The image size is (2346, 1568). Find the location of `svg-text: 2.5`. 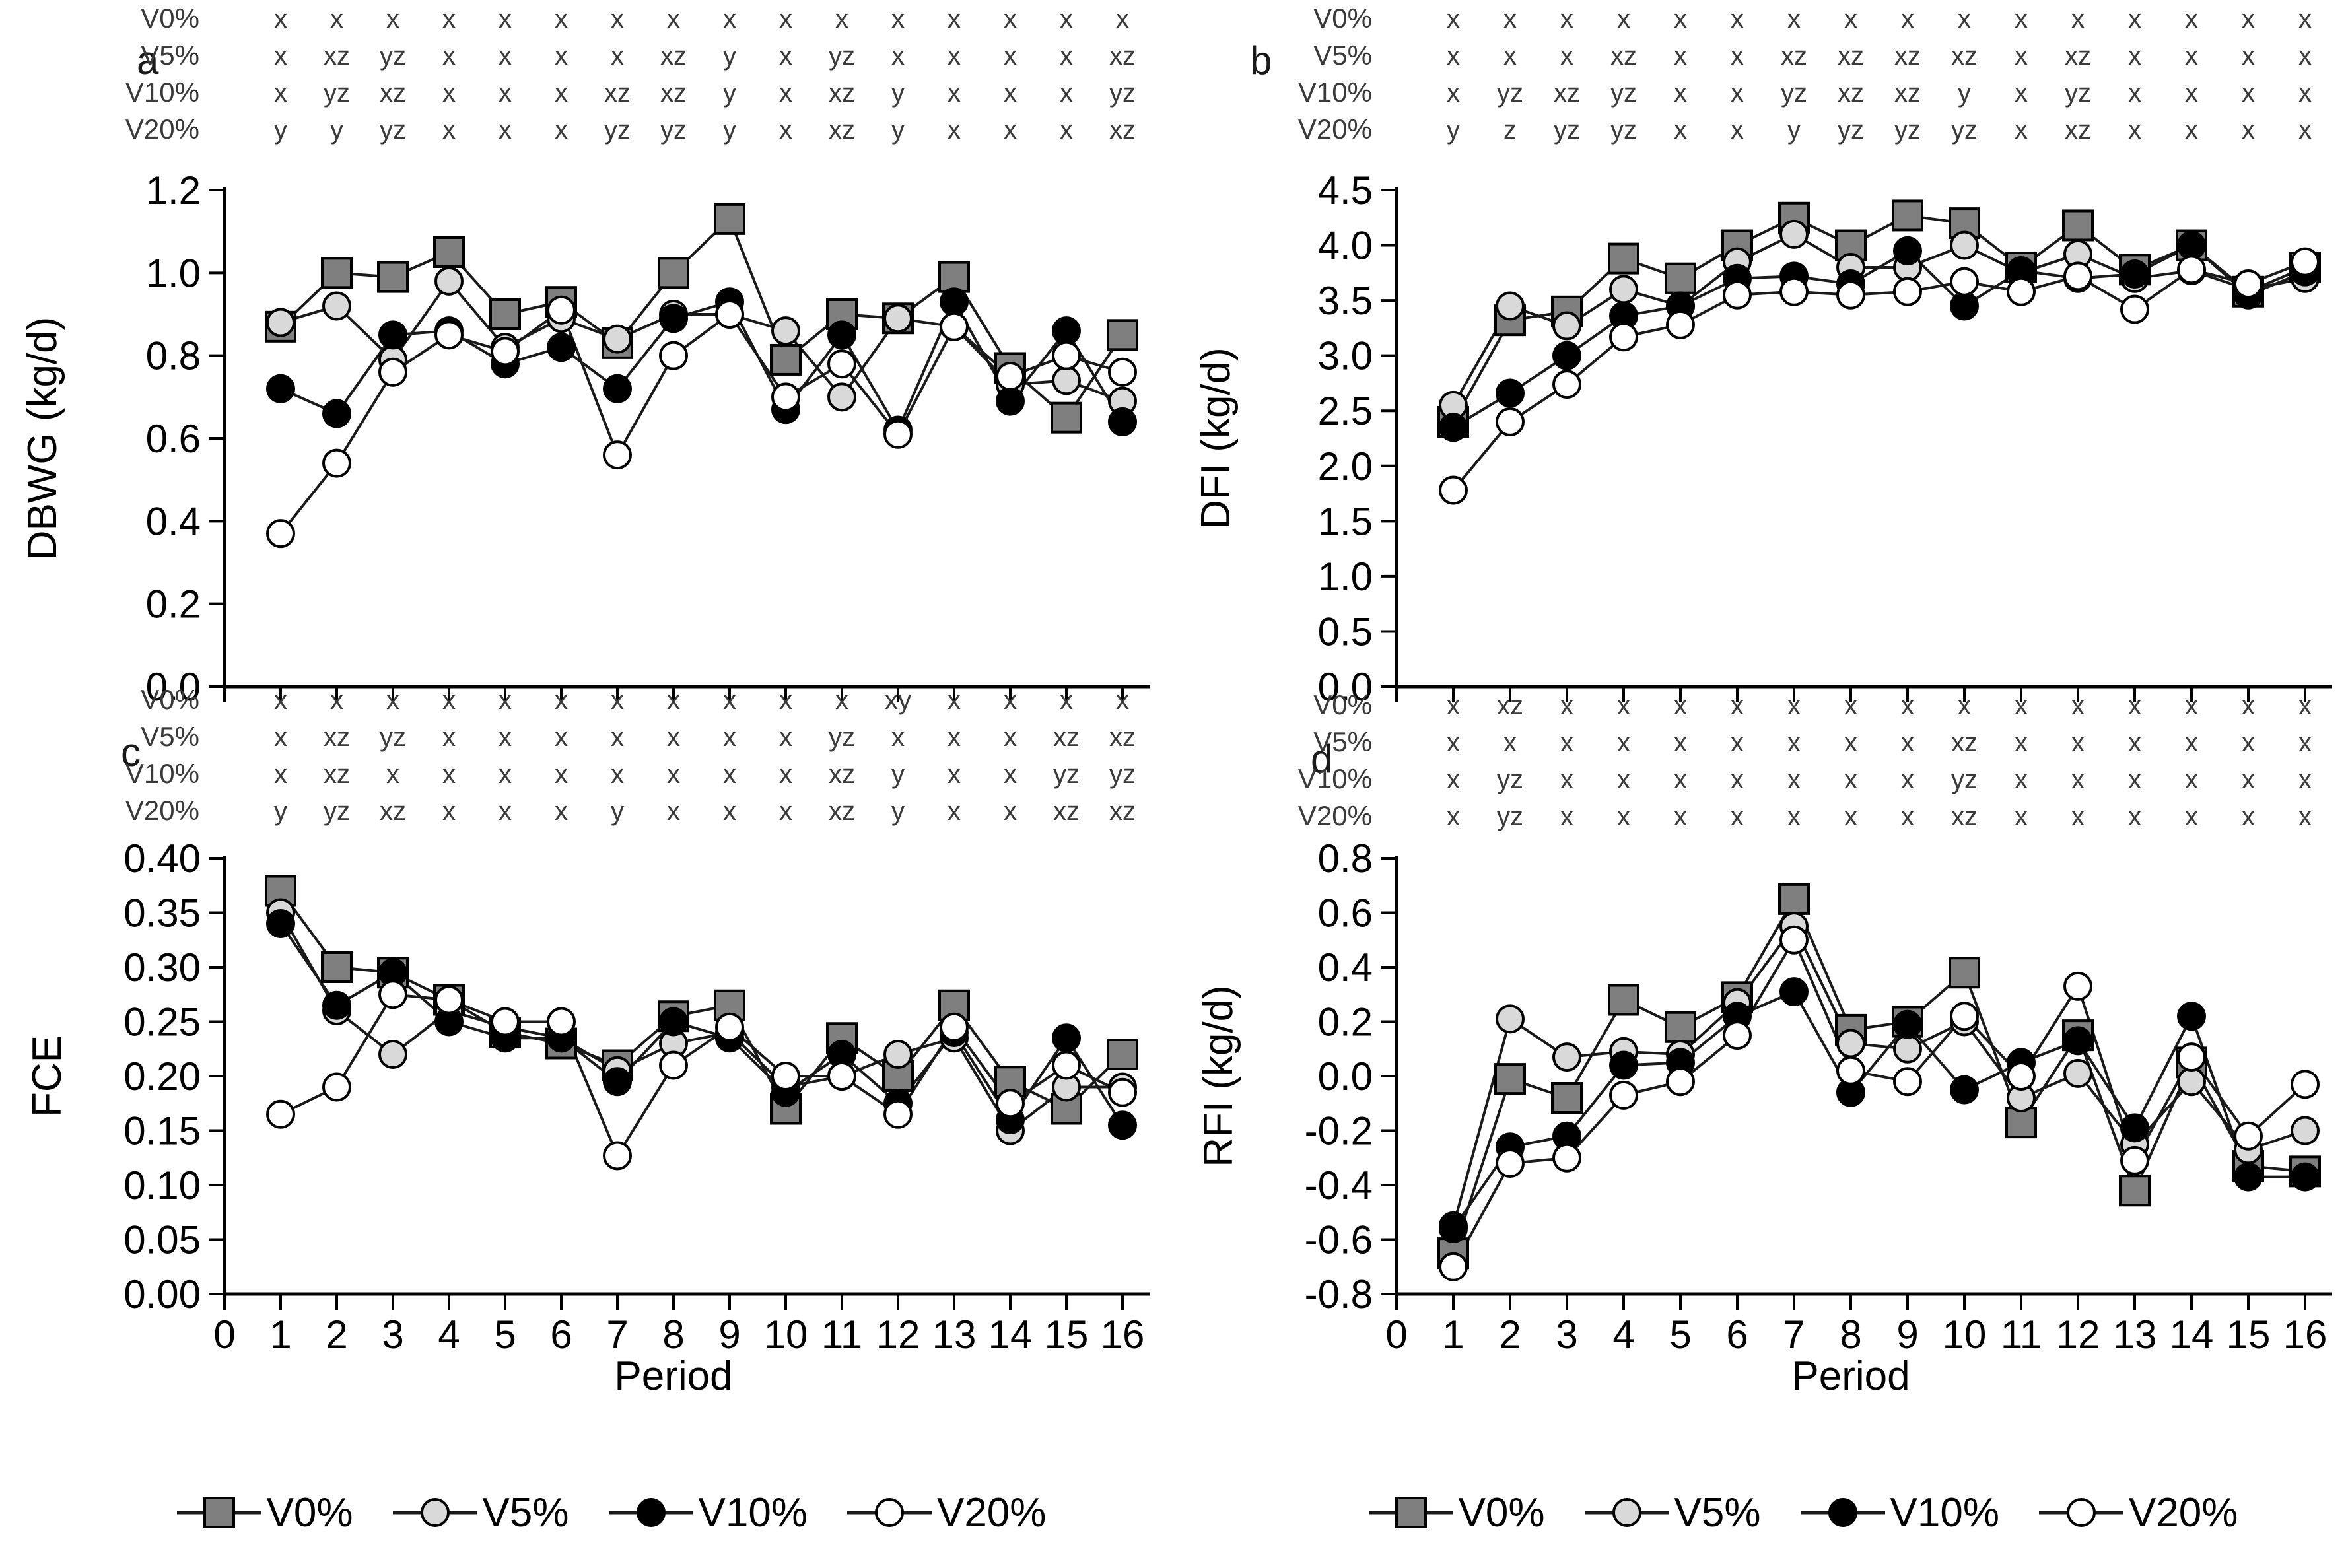

svg-text: 2.5 is located at coordinates (1345, 411).